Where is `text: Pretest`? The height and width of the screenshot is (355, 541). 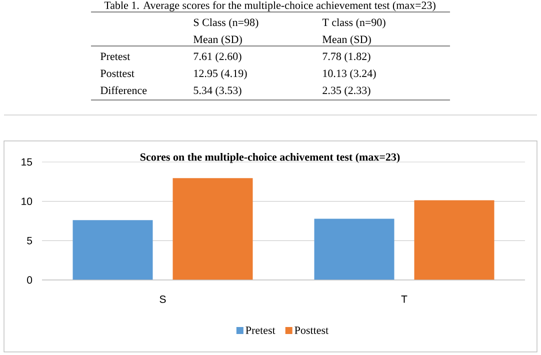 text: Pretest is located at coordinates (115, 56).